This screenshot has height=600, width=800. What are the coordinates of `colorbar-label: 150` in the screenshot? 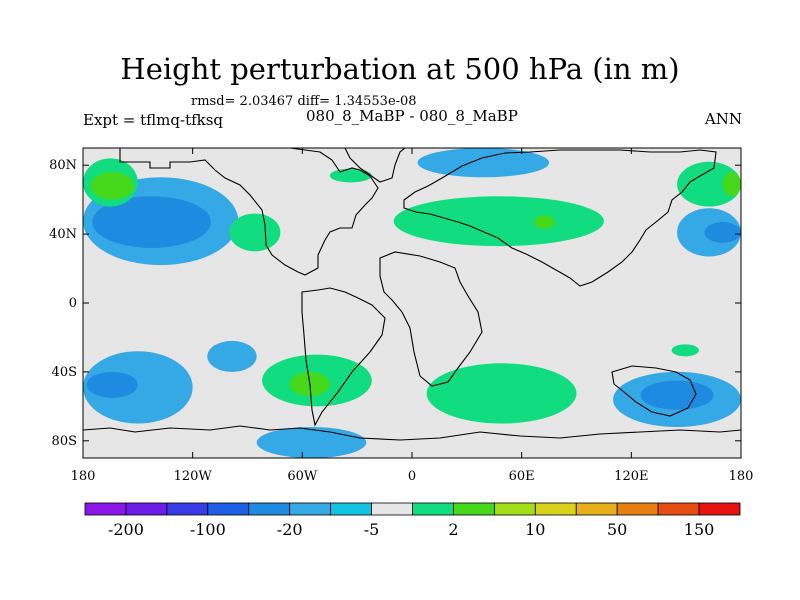 It's located at (699, 529).